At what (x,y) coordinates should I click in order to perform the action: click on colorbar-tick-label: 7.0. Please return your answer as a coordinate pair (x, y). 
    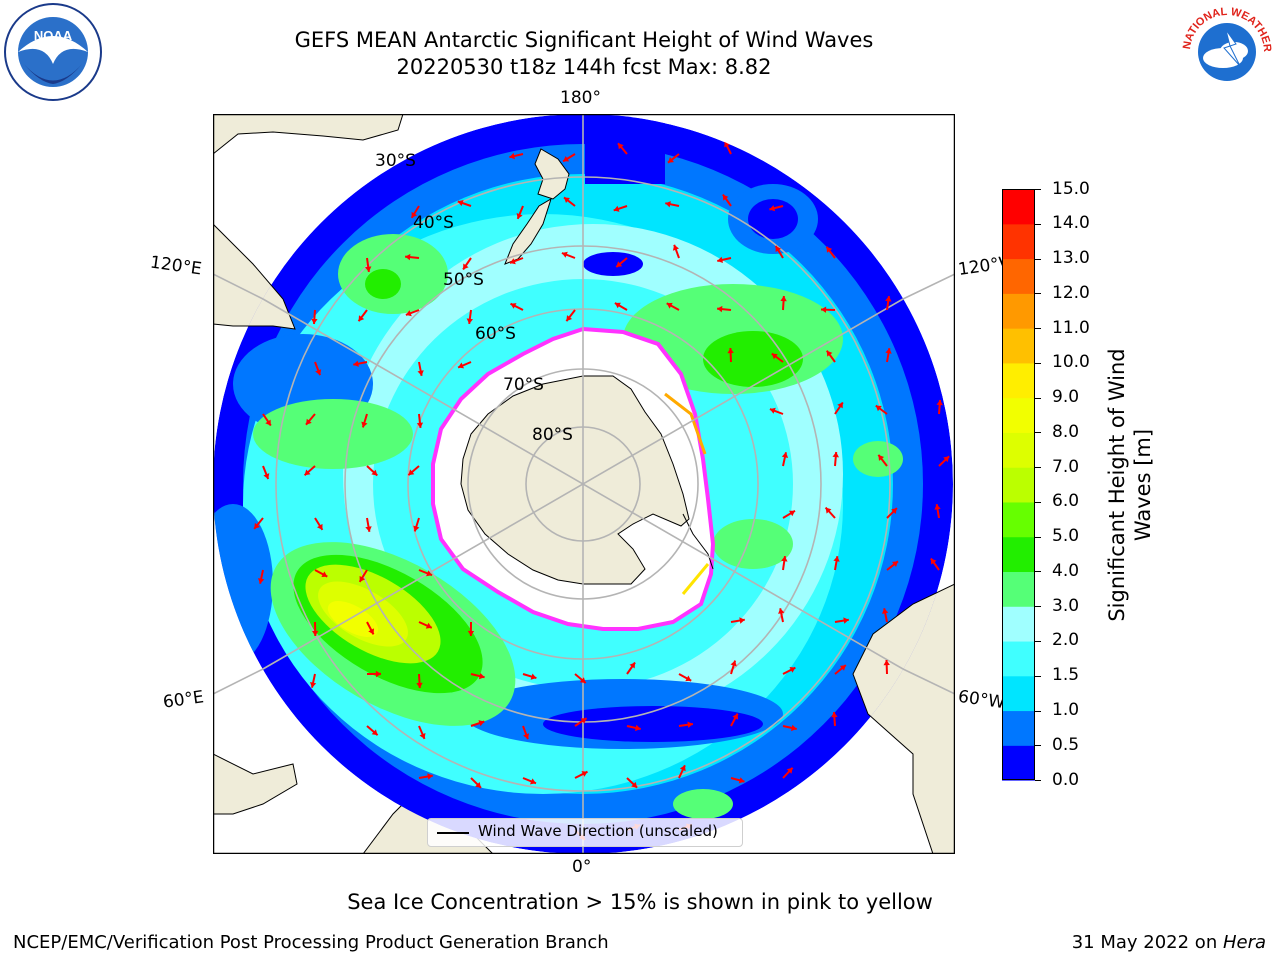
    Looking at the image, I should click on (1066, 466).